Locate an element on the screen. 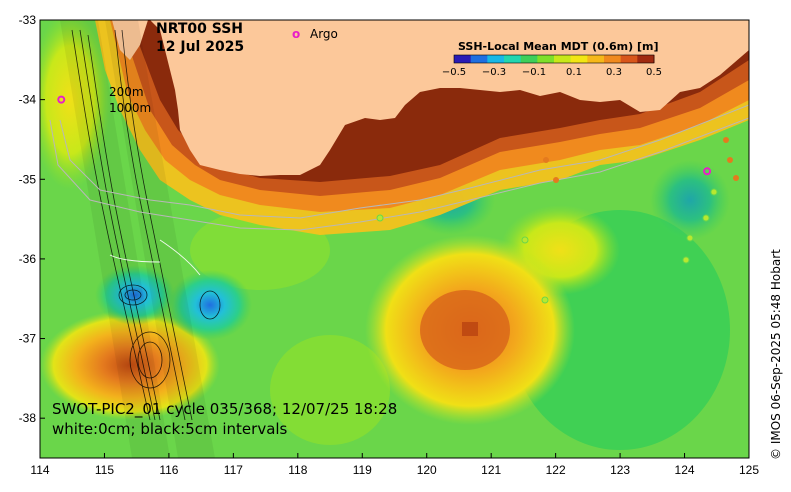 This screenshot has width=791, height=492. x-tick-label: 123 is located at coordinates (620, 470).